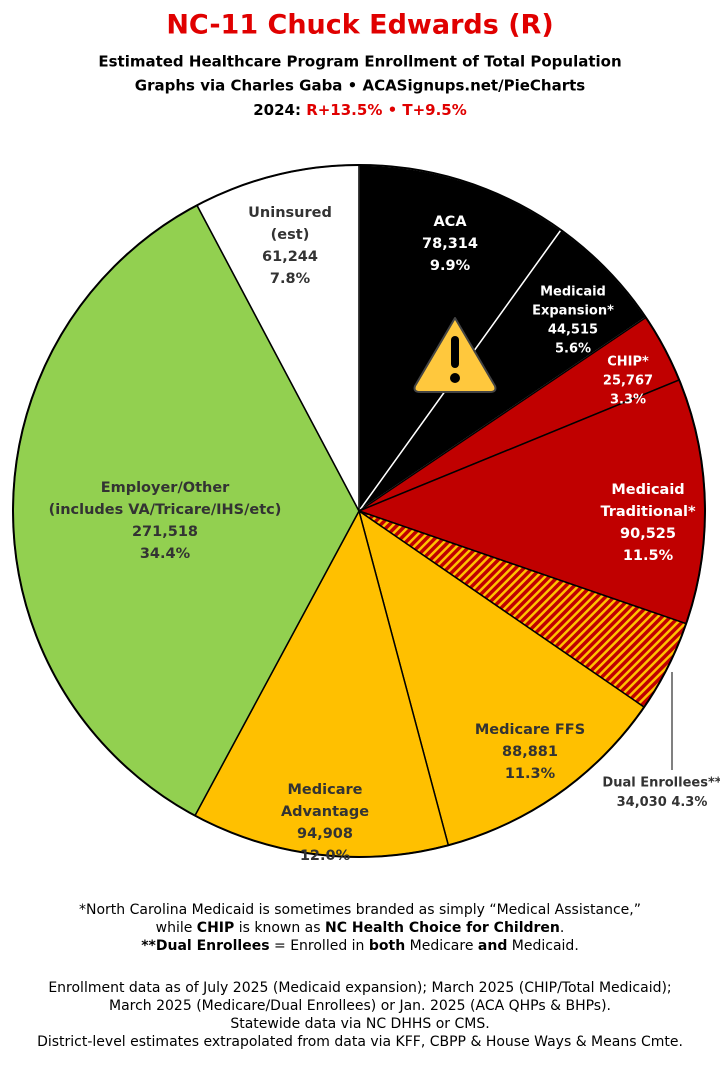 The image size is (720, 1070). I want to click on slice-label: Uninsured, so click(290, 213).